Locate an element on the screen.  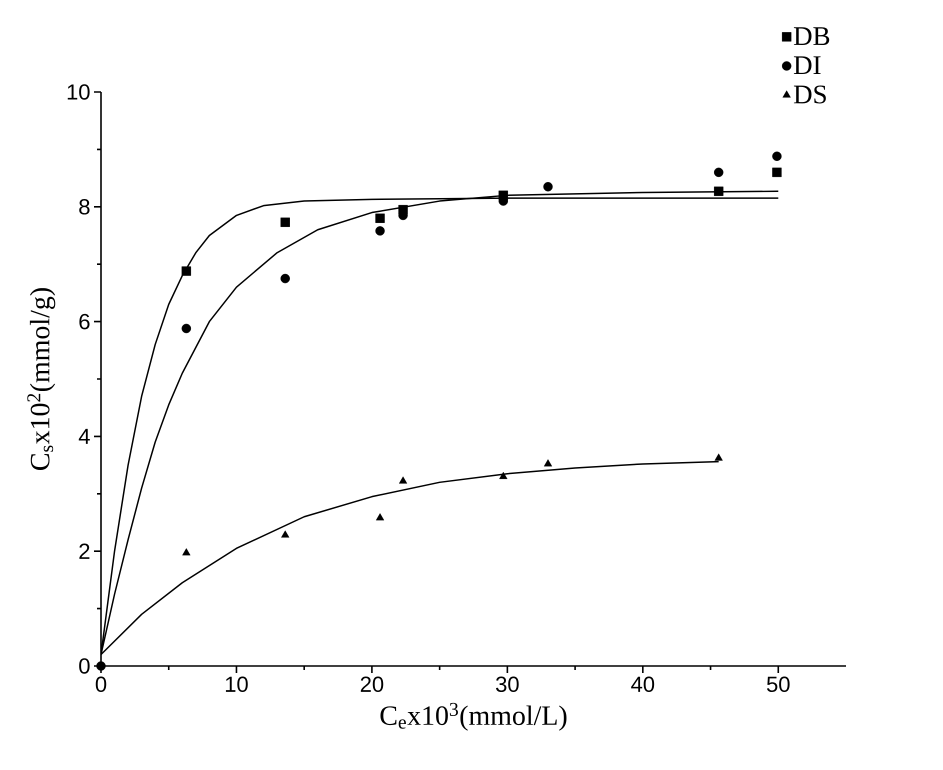
legend-label: DI is located at coordinates (807, 65).